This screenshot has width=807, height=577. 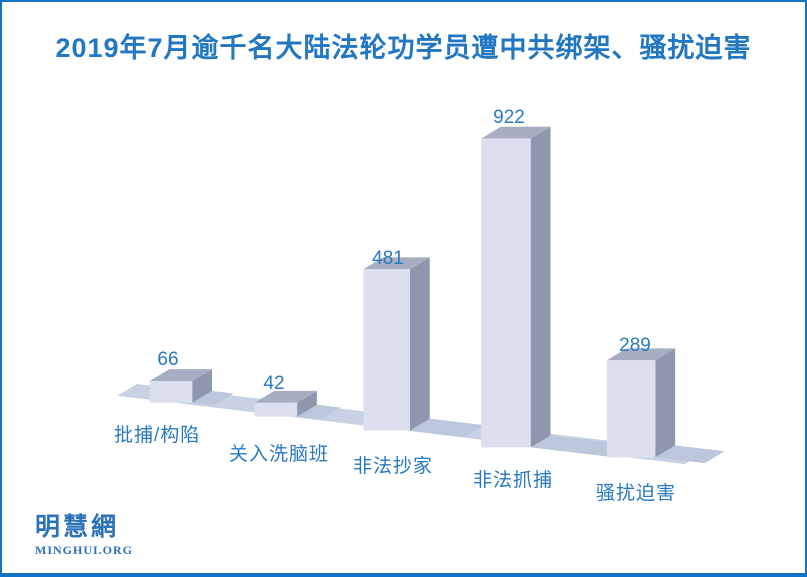 I want to click on minghui-logo-cjk-text: 明慧網, so click(x=77, y=527).